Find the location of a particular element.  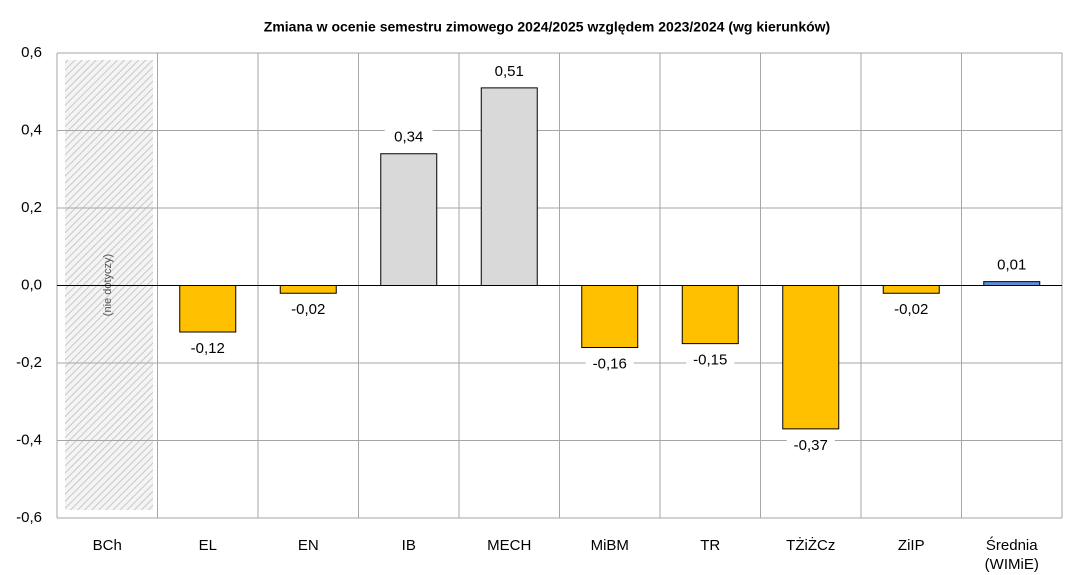

x-tick-label: IB is located at coordinates (408, 545).